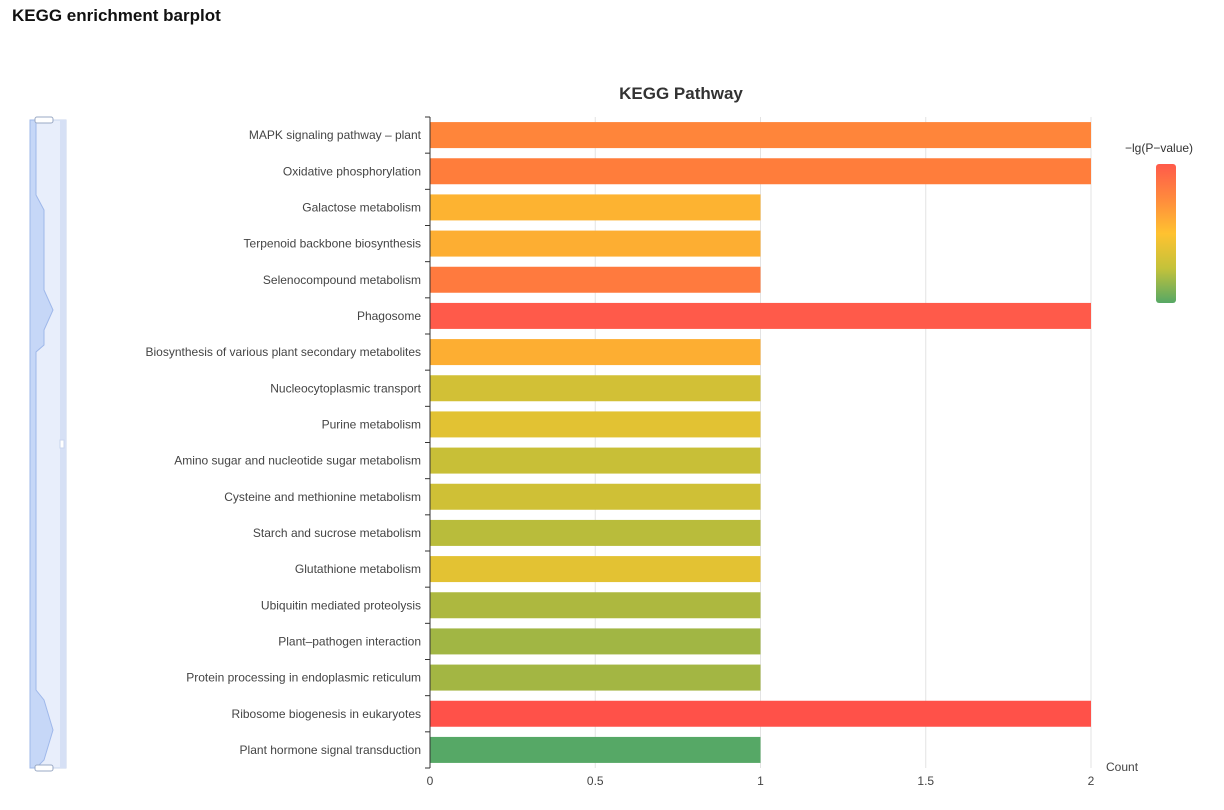  Describe the element at coordinates (358, 569) in the screenshot. I see `category-label: Glutathione metabolism` at that location.